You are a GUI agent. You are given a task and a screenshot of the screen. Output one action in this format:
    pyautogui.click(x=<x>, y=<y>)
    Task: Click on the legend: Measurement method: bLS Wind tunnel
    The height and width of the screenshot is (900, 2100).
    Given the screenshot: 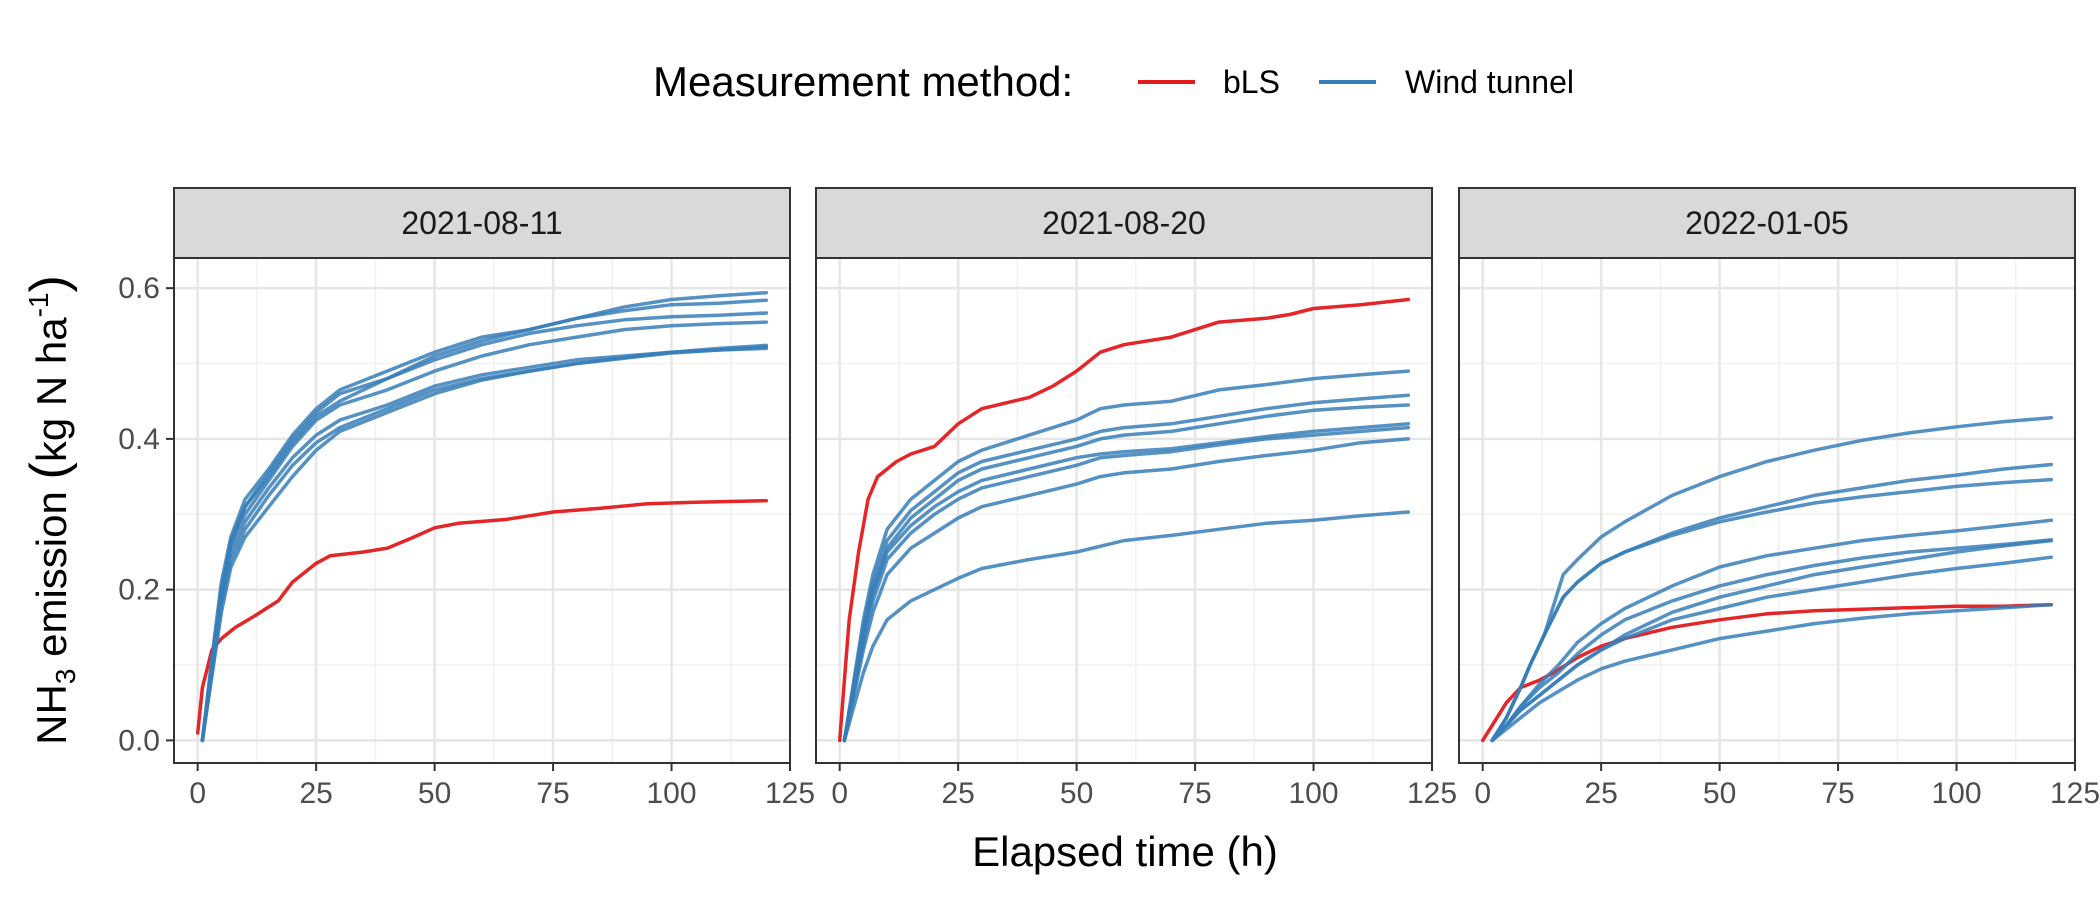 What is the action you would take?
    pyautogui.click(x=1113, y=81)
    